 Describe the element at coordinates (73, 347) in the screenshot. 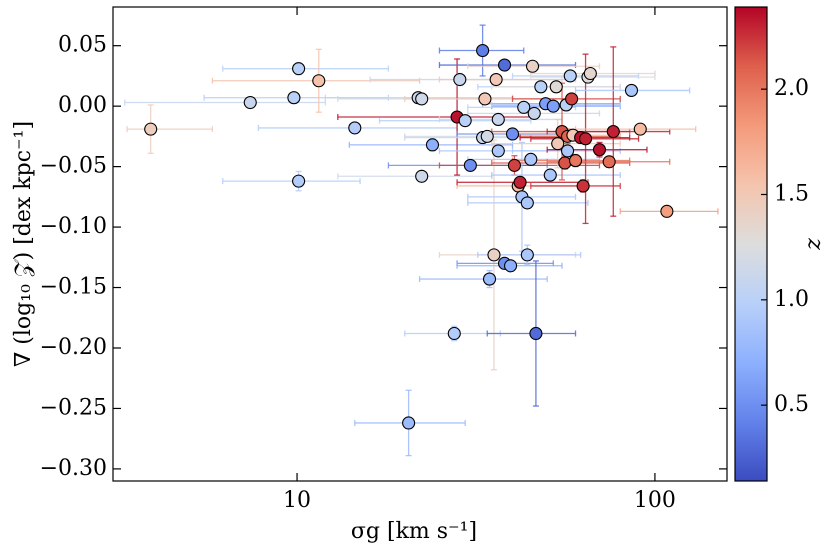

I see `y-tick-label: −0.20` at that location.